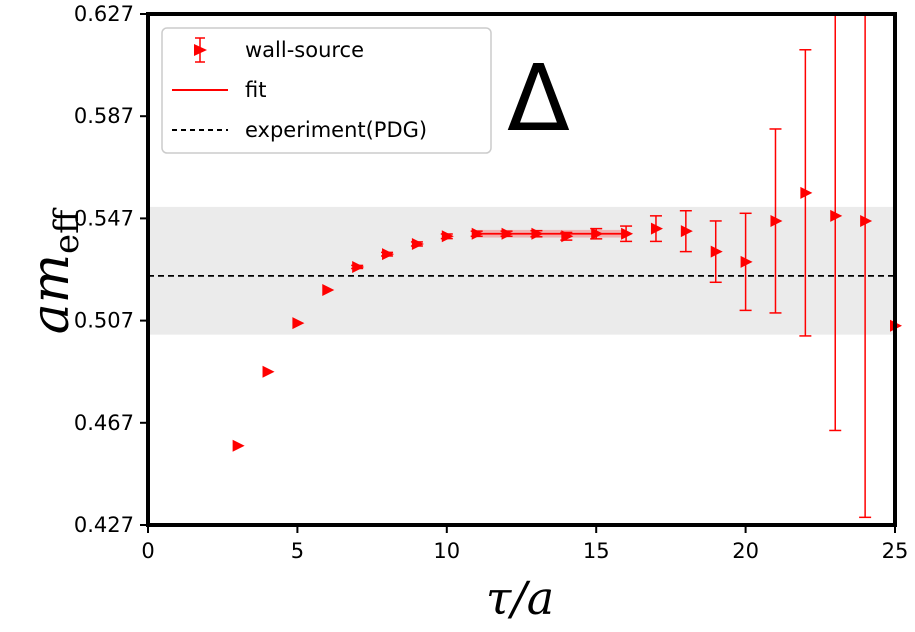 This screenshot has height=632, width=915. I want to click on legend-marker-wall-source, so click(200, 50).